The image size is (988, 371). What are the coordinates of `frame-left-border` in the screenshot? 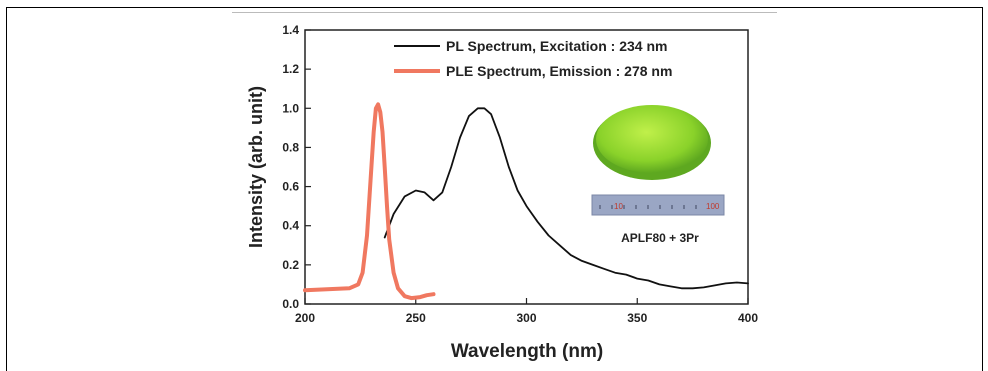 It's located at (6, 189).